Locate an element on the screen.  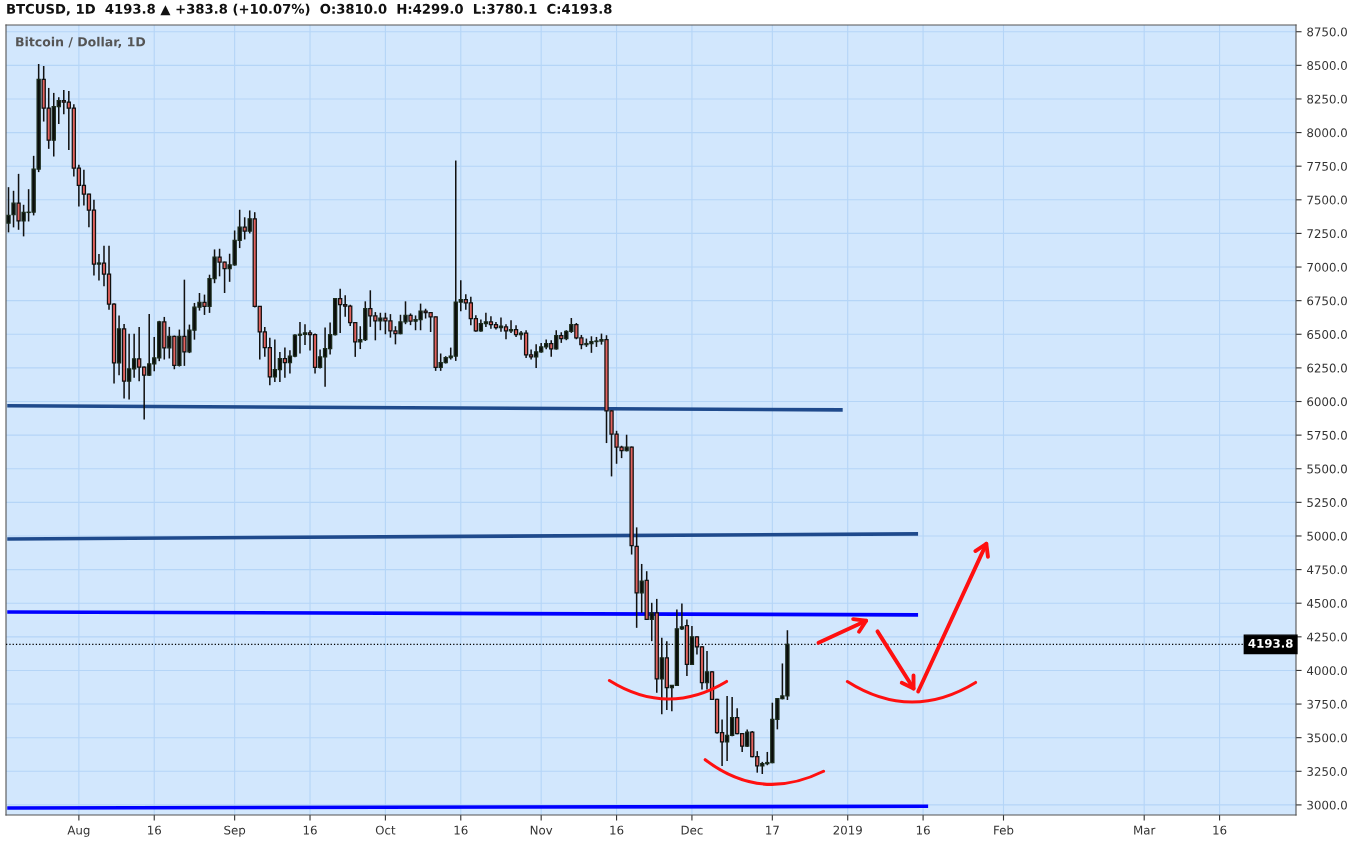
x-tick-label: 2019 is located at coordinates (847, 830).